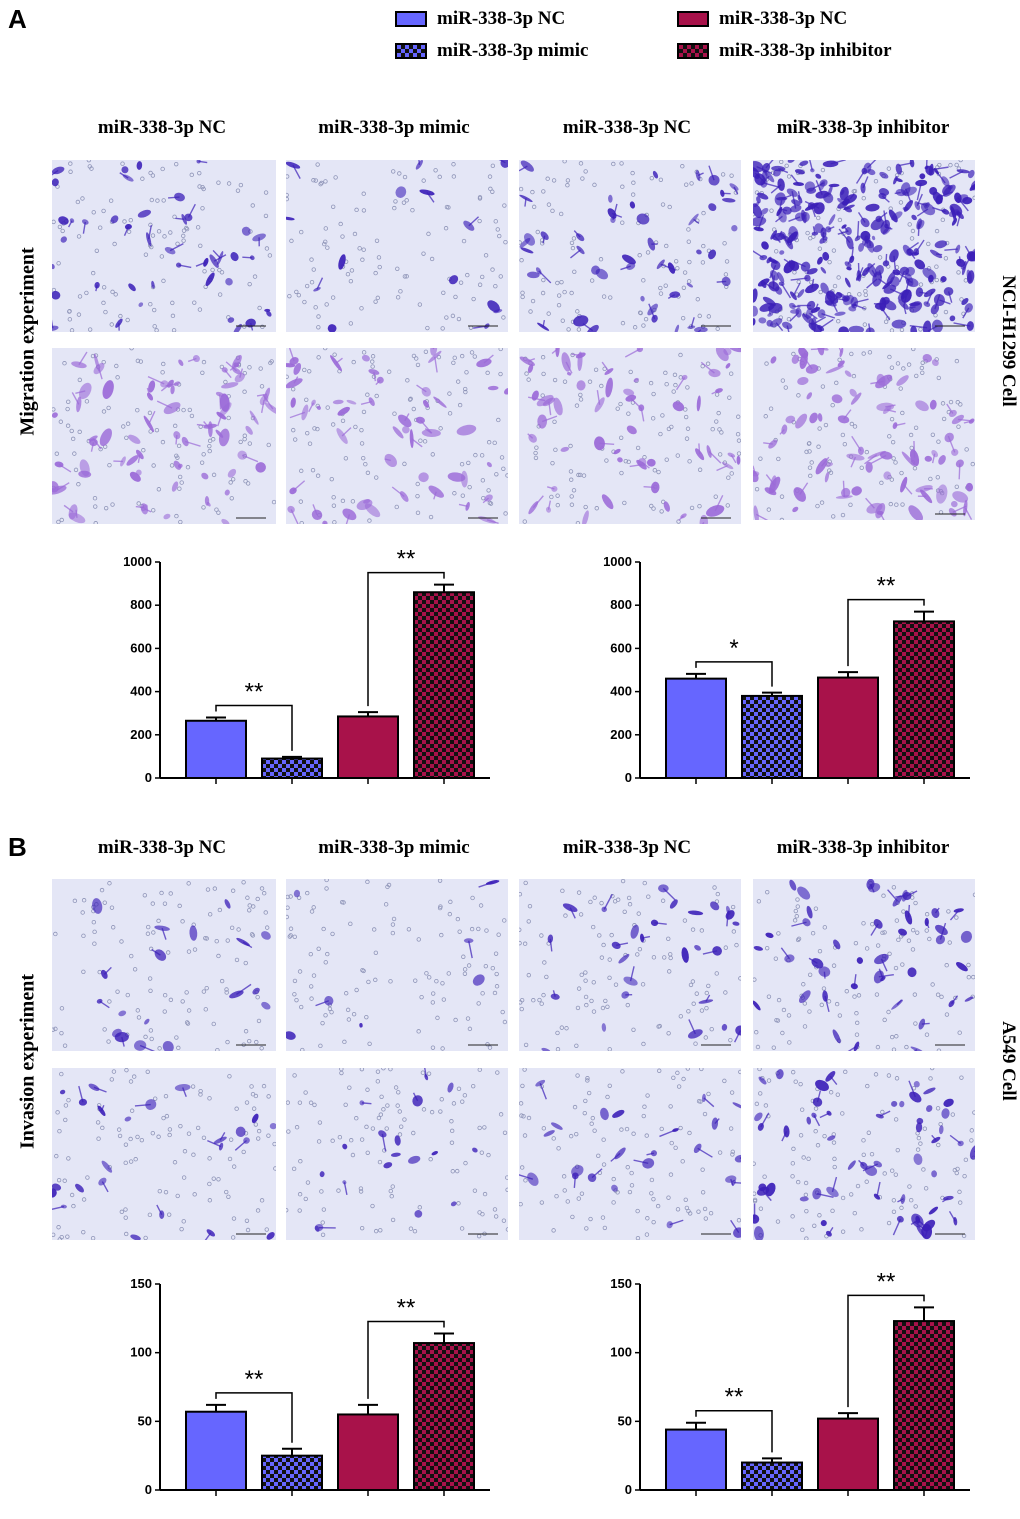  Describe the element at coordinates (394, 127) in the screenshot. I see `column-label-a-2: miR-338-3p mimic` at that location.